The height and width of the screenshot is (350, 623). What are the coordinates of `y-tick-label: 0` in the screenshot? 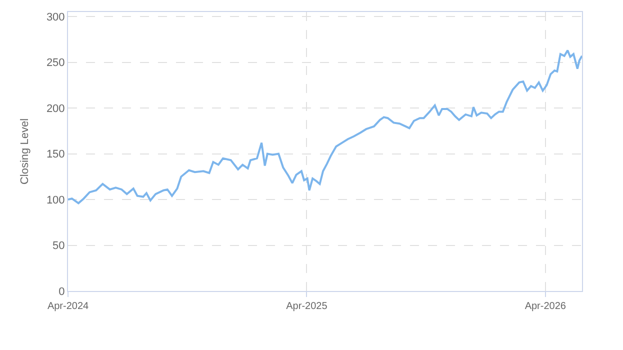 It's located at (61, 292).